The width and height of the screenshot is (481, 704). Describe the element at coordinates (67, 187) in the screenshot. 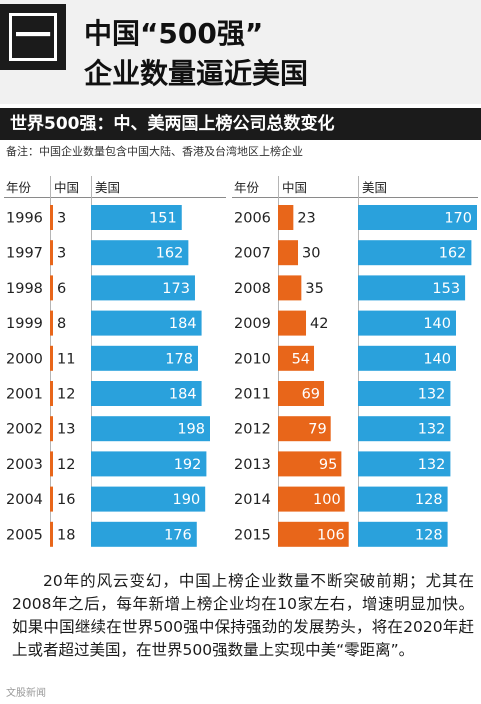

I see `col-header-china-left: 中国` at that location.